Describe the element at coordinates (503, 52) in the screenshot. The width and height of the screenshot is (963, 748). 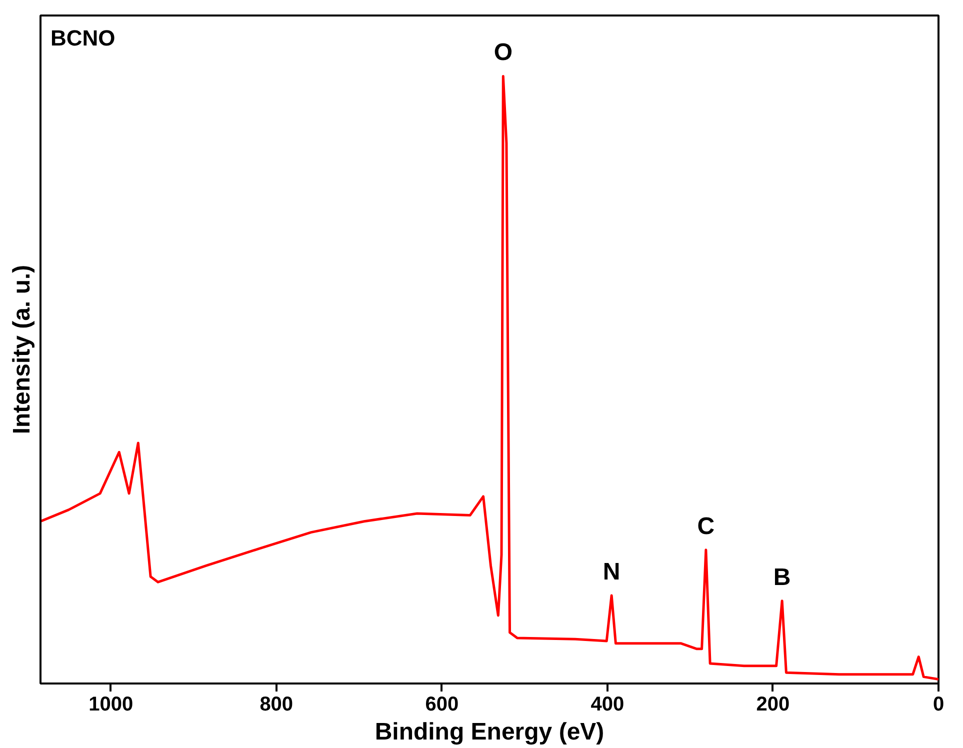
I see `annotation: O` at that location.